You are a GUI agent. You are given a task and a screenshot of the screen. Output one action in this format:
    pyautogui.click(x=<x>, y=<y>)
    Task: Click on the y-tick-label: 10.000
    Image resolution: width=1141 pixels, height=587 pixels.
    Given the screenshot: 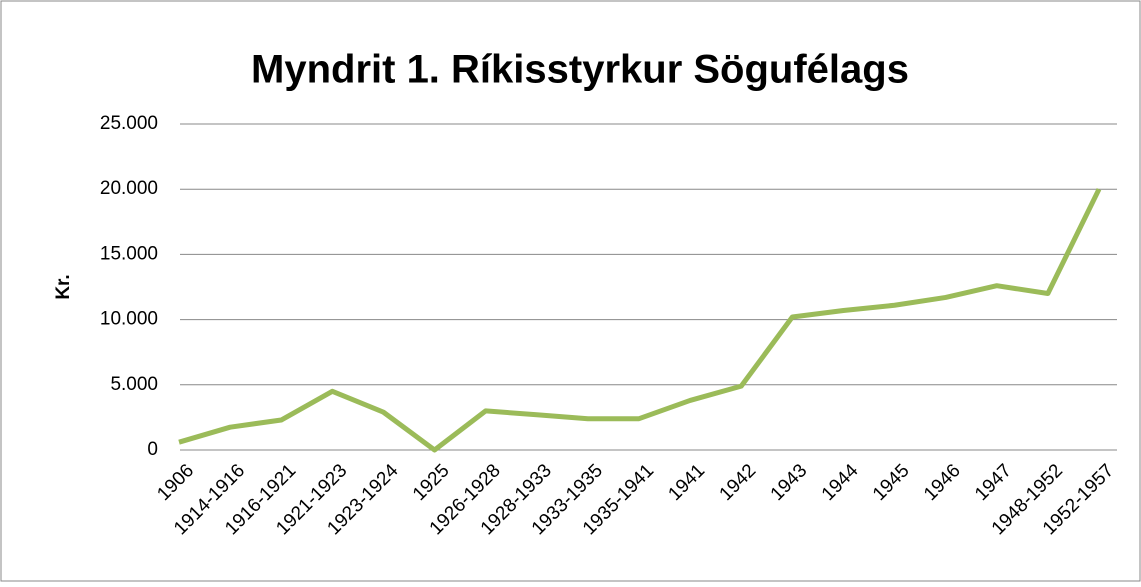 What is the action you would take?
    pyautogui.click(x=129, y=319)
    